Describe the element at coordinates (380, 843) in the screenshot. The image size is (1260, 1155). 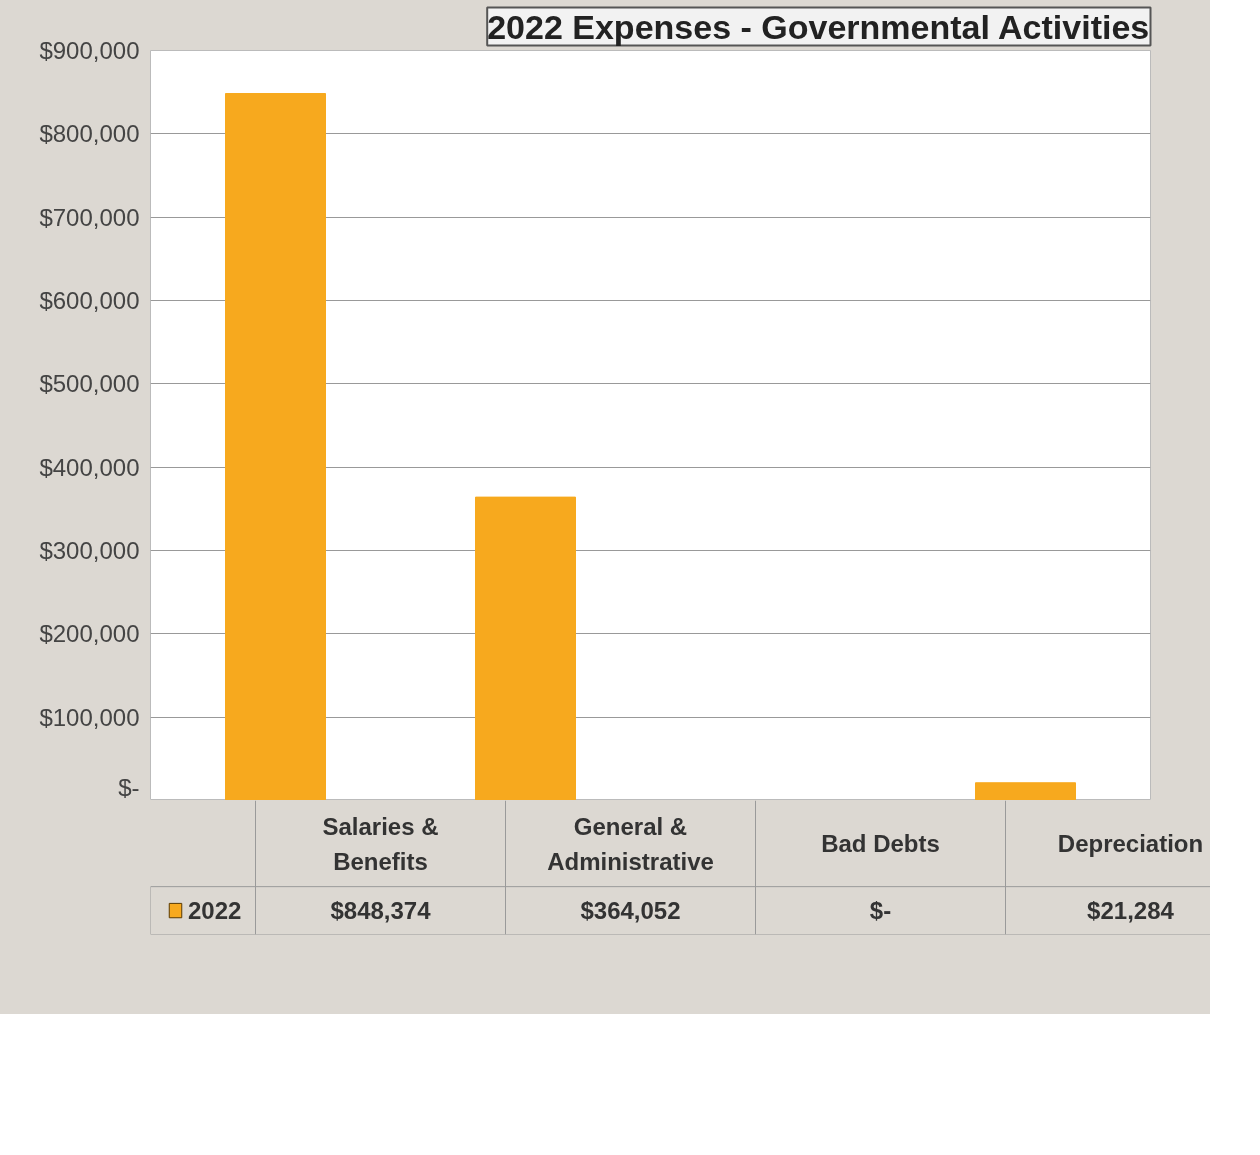
I see `x-tick-label: Salaries & Benefits` at that location.